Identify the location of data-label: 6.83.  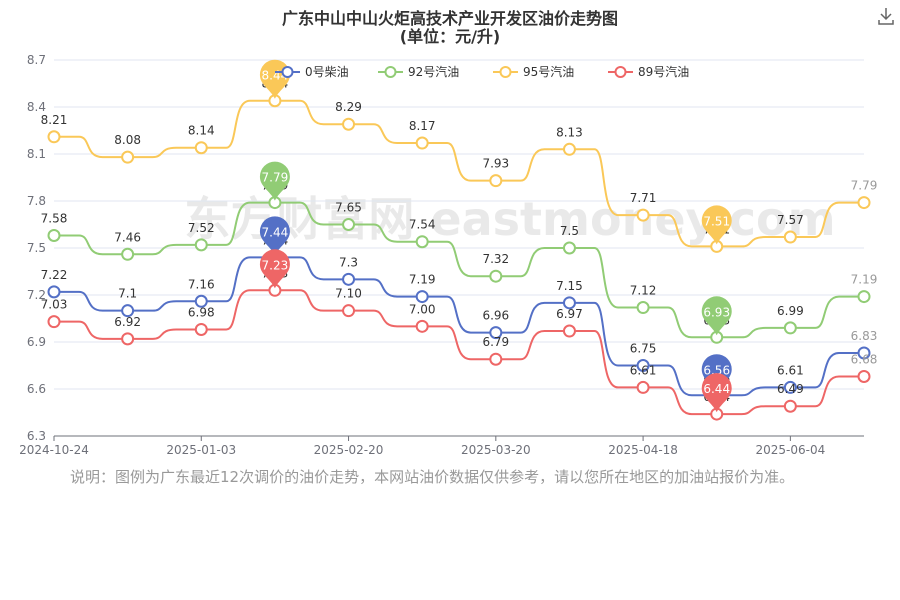
(864, 336).